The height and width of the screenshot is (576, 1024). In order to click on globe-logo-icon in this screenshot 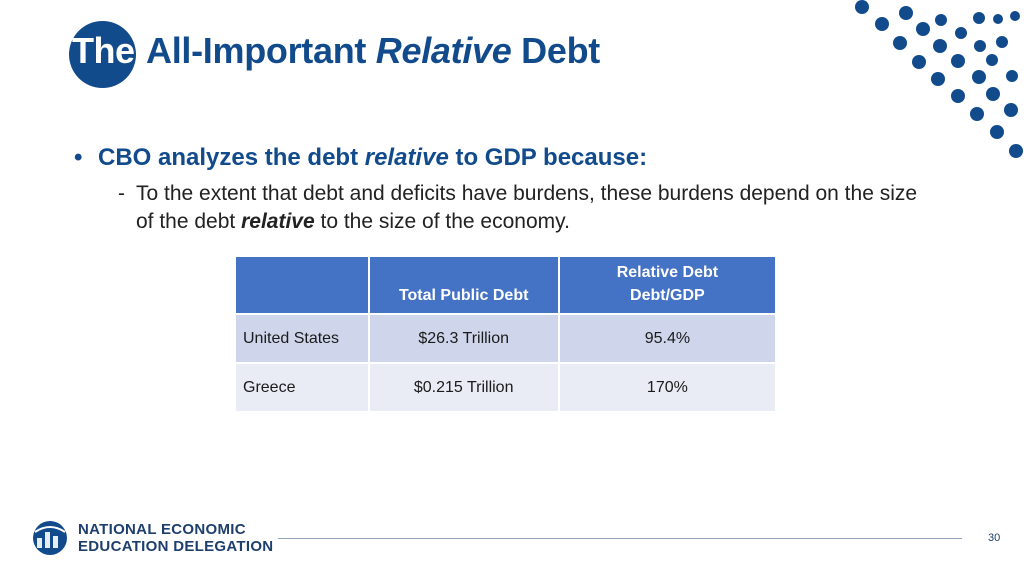, I will do `click(50, 538)`.